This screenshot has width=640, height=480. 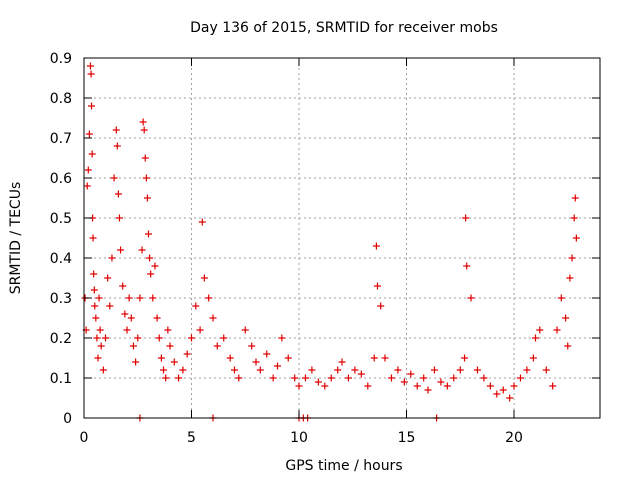 What do you see at coordinates (191, 438) in the screenshot?
I see `x-tick-label: 5` at bounding box center [191, 438].